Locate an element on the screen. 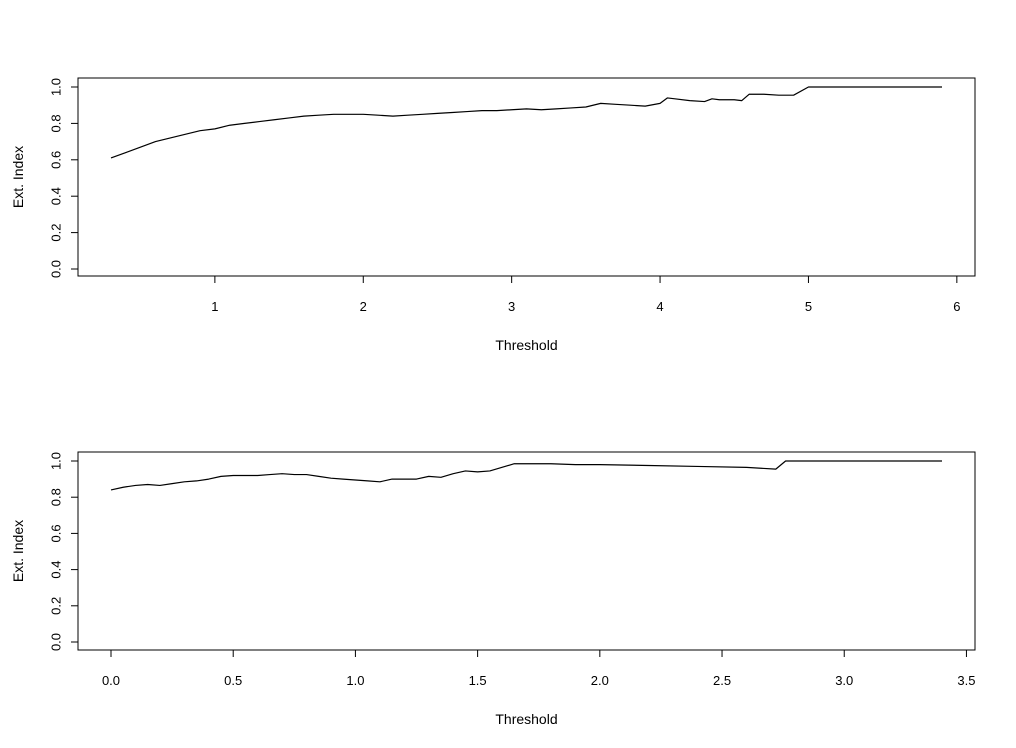 Image resolution: width=1016 pixels, height=748 pixels. x-tick-label: 4 is located at coordinates (659, 306).